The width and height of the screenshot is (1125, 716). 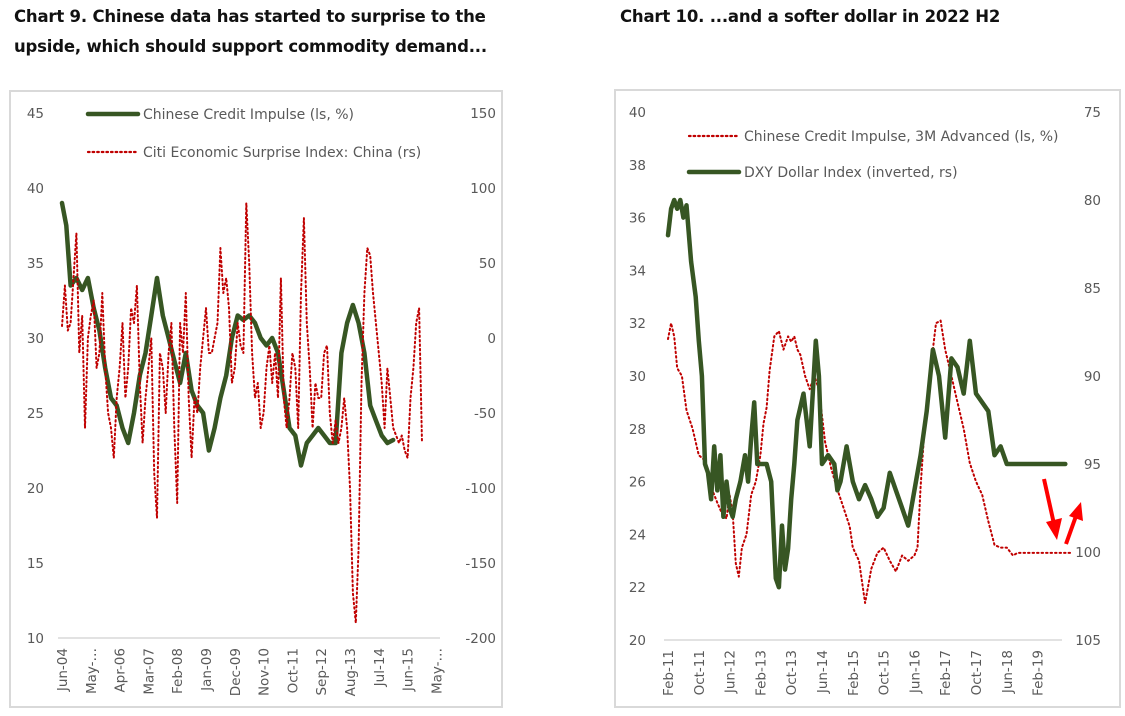 I want to click on chart10-x-tick-label: Feb-15, so click(x=854, y=673).